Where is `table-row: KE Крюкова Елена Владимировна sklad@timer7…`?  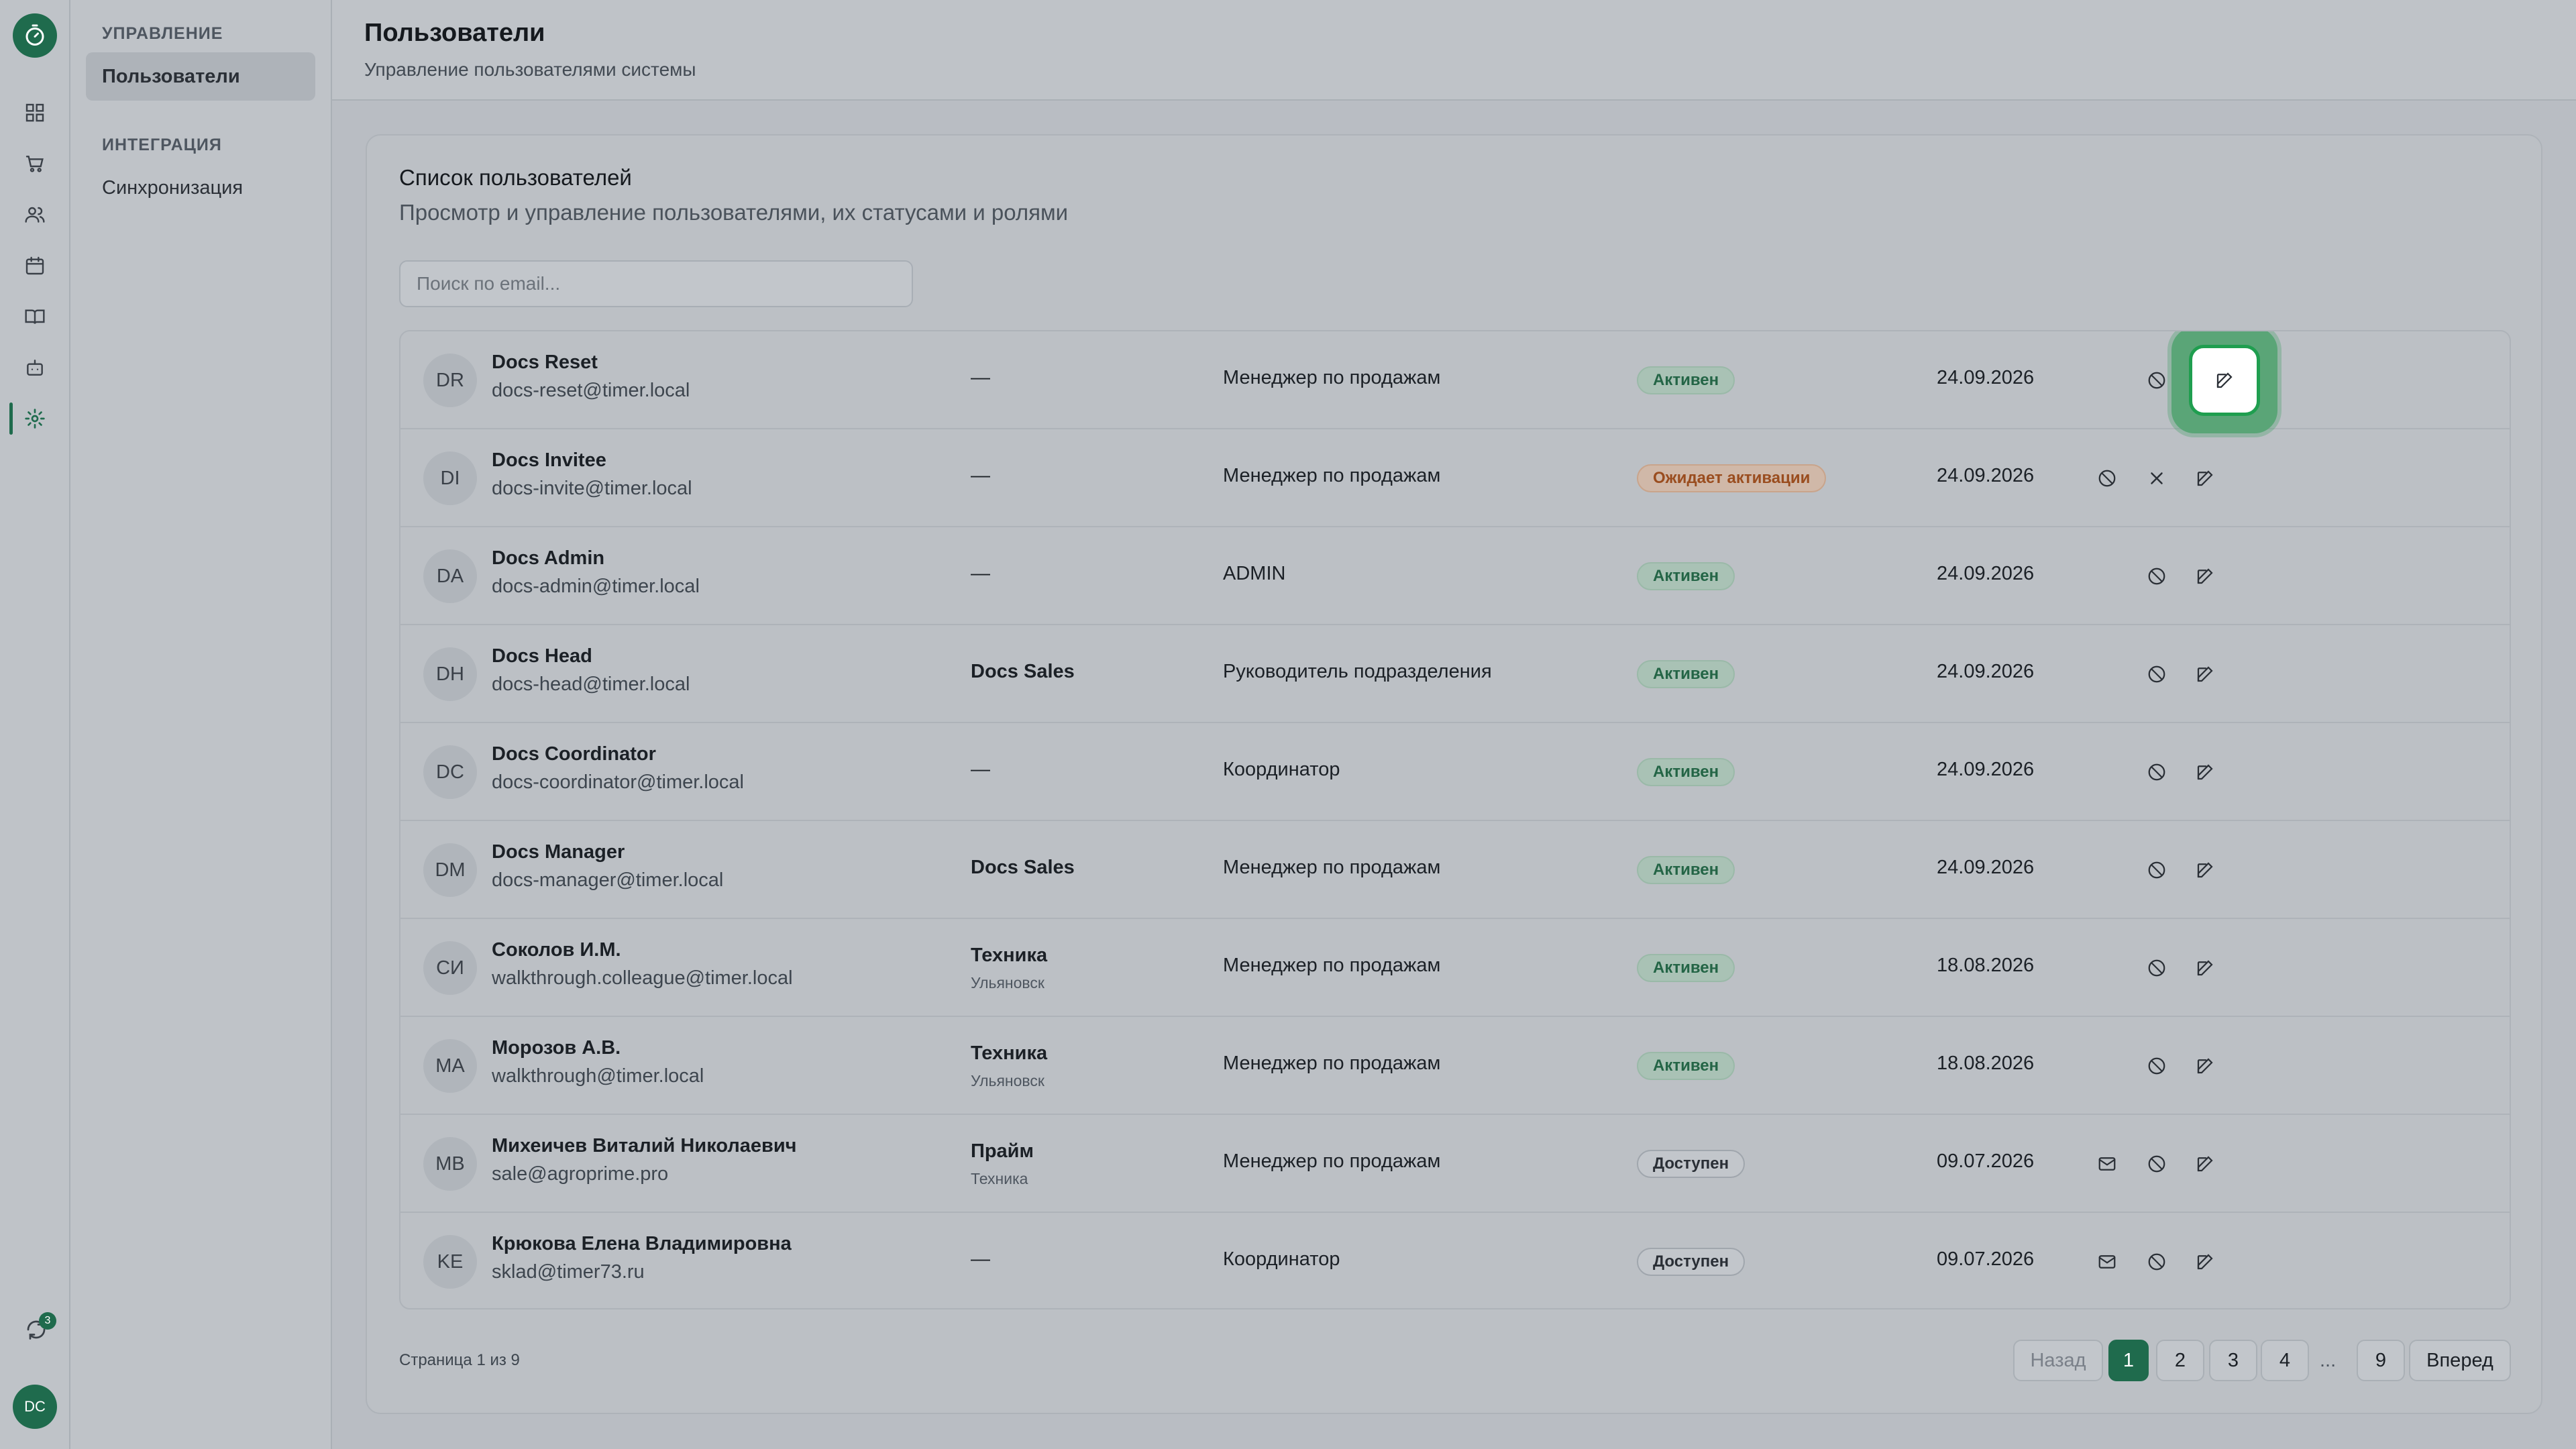
table-row: KE Крюкова Елена Владимировна sklad@timer7… is located at coordinates (1455, 1260).